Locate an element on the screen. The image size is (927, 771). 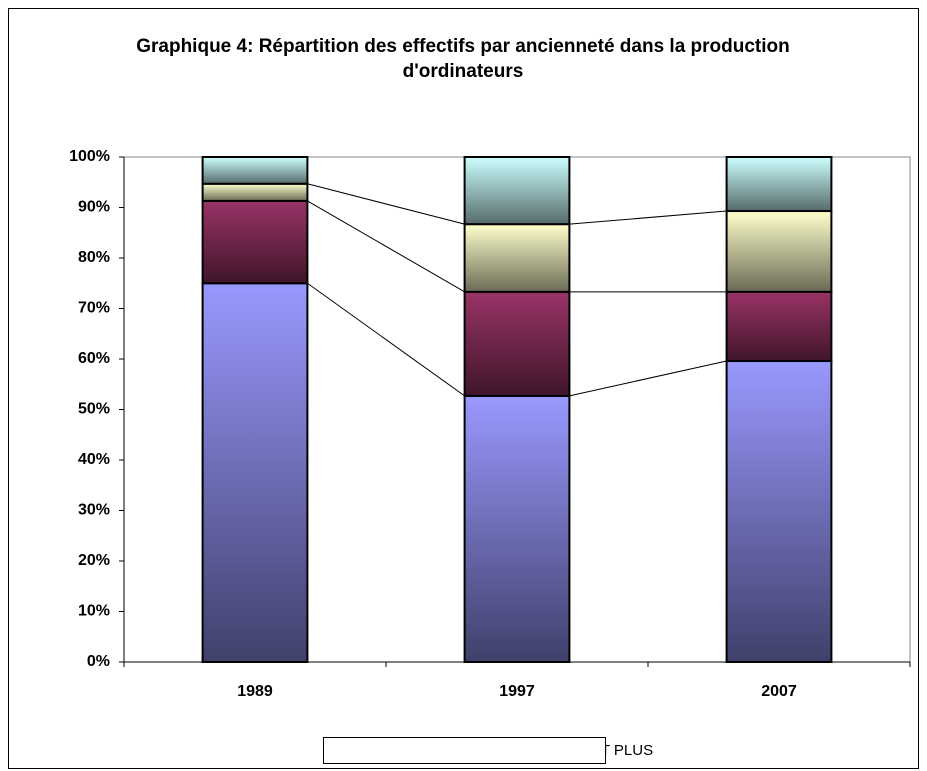
y-tick-label: 0% is located at coordinates (98, 661).